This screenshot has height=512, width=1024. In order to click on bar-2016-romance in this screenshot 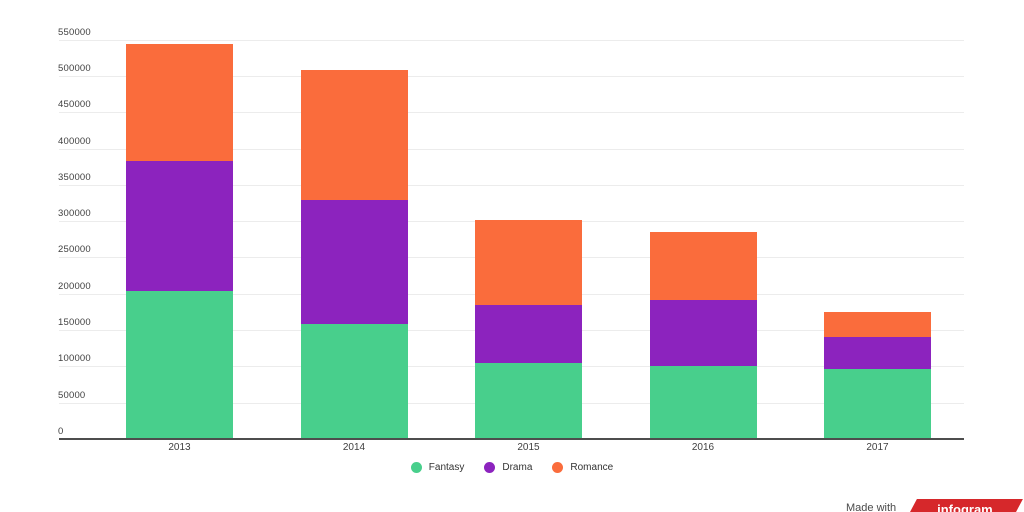, I will do `click(703, 266)`.